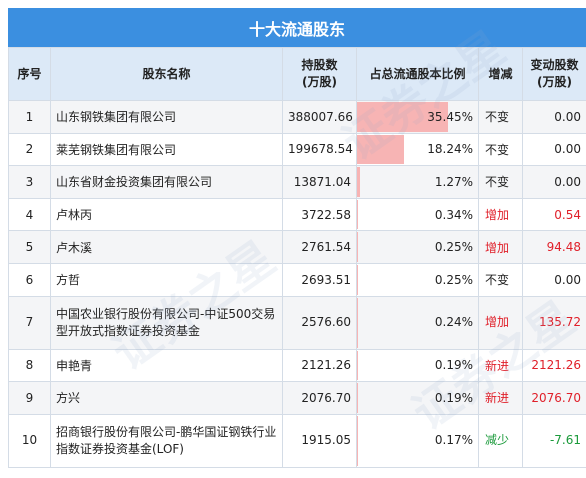 This screenshot has height=478, width=586. Describe the element at coordinates (319, 149) in the screenshot. I see `shares-held: 199678.54` at that location.